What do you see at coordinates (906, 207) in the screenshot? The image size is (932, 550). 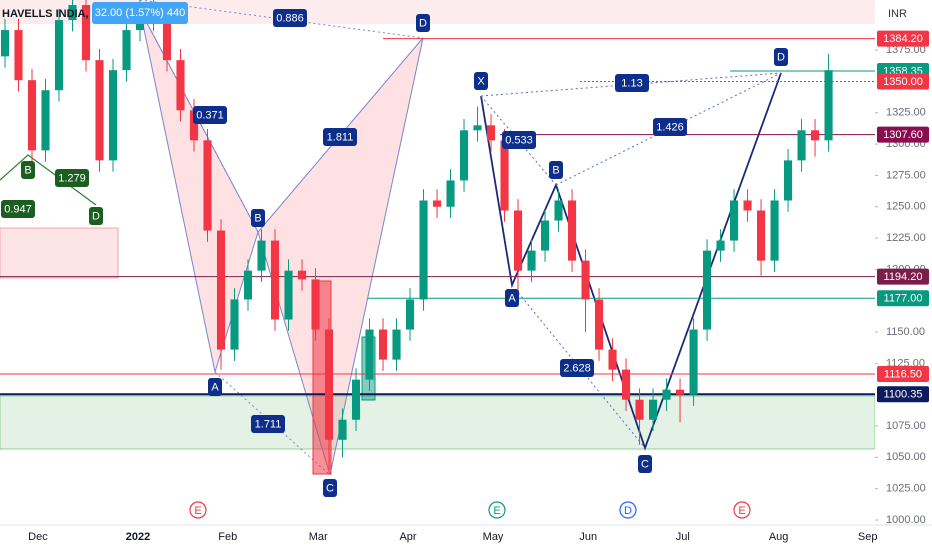 I see `y-tick-label: 1250.00` at bounding box center [906, 207].